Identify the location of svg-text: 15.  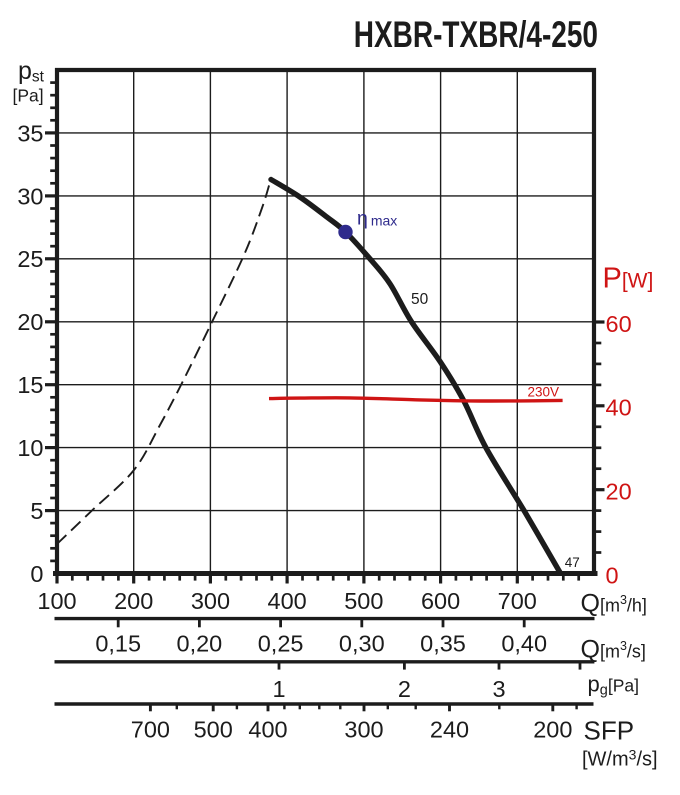
(30, 385).